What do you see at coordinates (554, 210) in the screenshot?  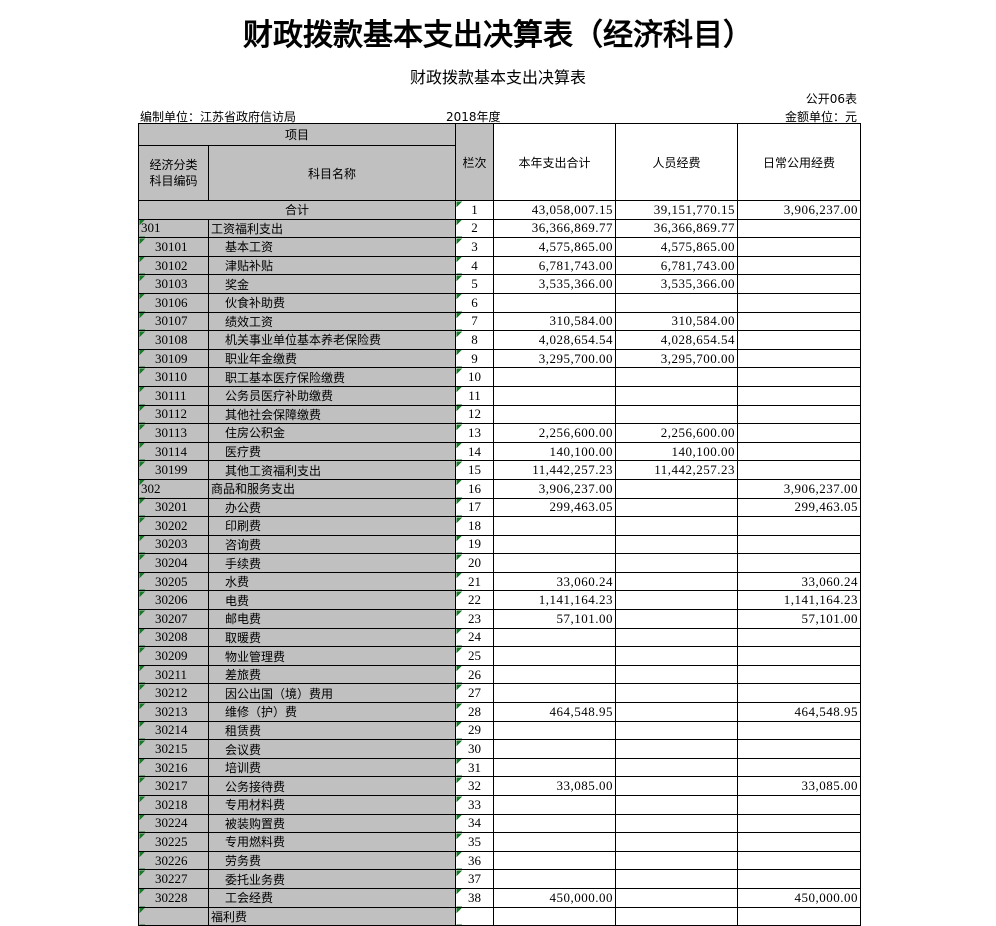 I see `amount-cell: 43,058,007.15` at bounding box center [554, 210].